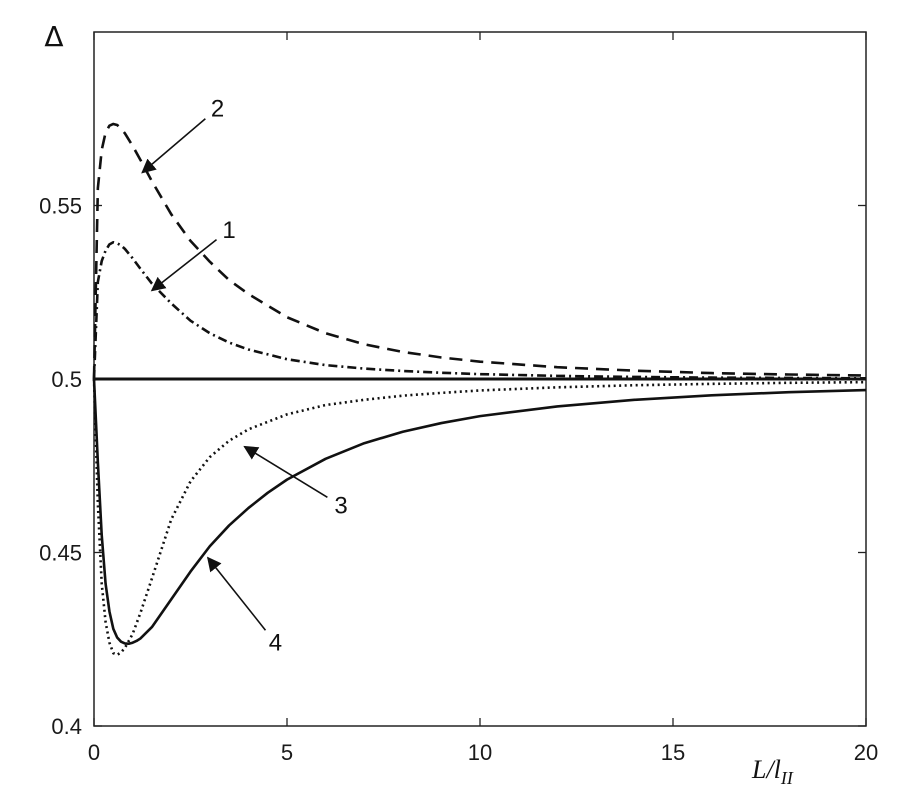 The width and height of the screenshot is (900, 800). I want to click on x-tick-label-2: 10, so click(480, 752).